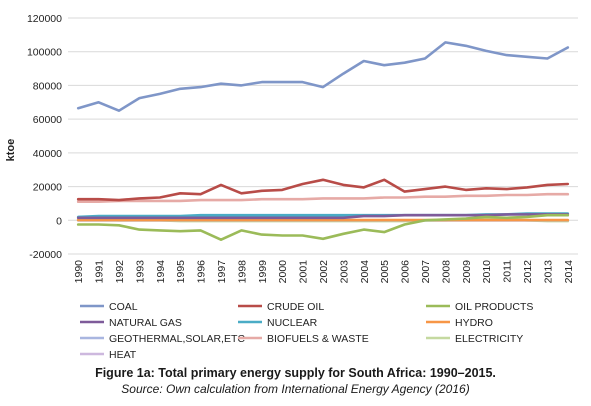  What do you see at coordinates (292, 323) in the screenshot?
I see `legend-label-nuclear: NUCLEAR` at bounding box center [292, 323].